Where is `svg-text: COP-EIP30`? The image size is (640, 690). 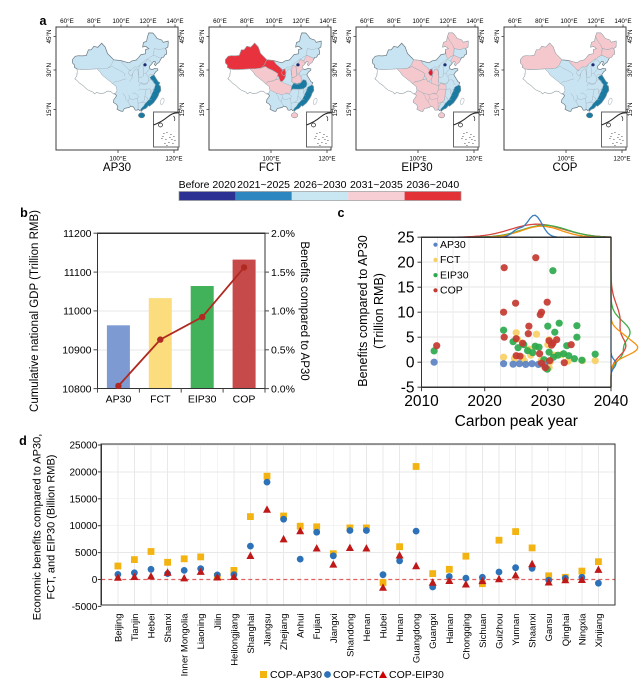
svg-text: COP-EIP30 is located at coordinates (416, 675).